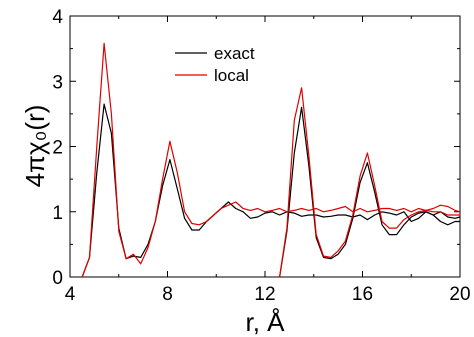 This screenshot has width=474, height=337. I want to click on x-tick-label: 8, so click(167, 294).